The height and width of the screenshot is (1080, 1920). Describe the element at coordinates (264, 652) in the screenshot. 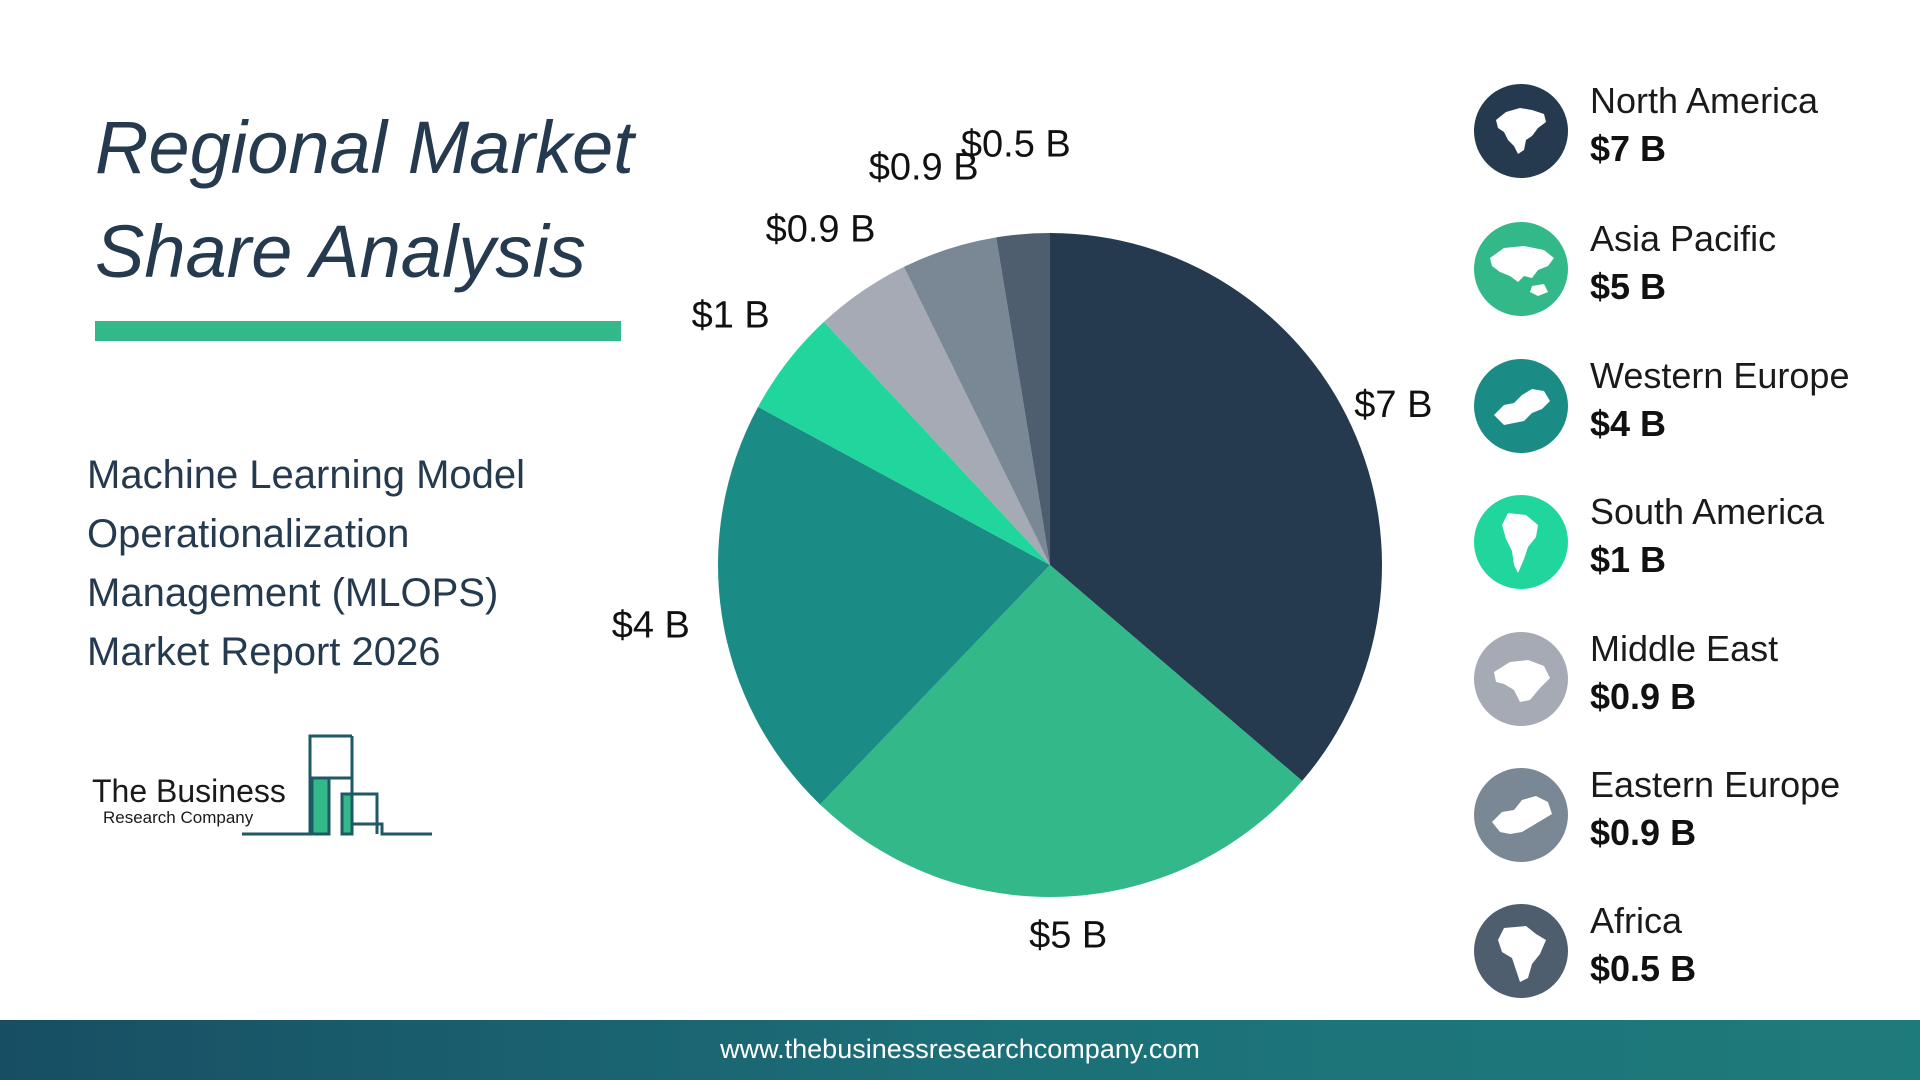

I see `report-subtitle-line-4: Market Report 2026` at that location.